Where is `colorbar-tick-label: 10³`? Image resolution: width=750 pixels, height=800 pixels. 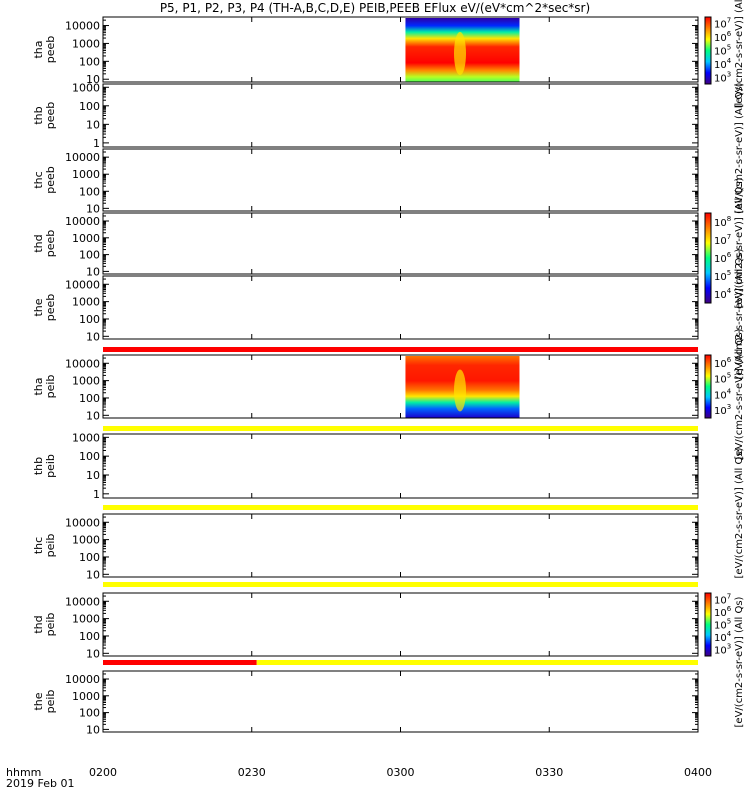 colorbar-tick-label: 10³ is located at coordinates (722, 650).